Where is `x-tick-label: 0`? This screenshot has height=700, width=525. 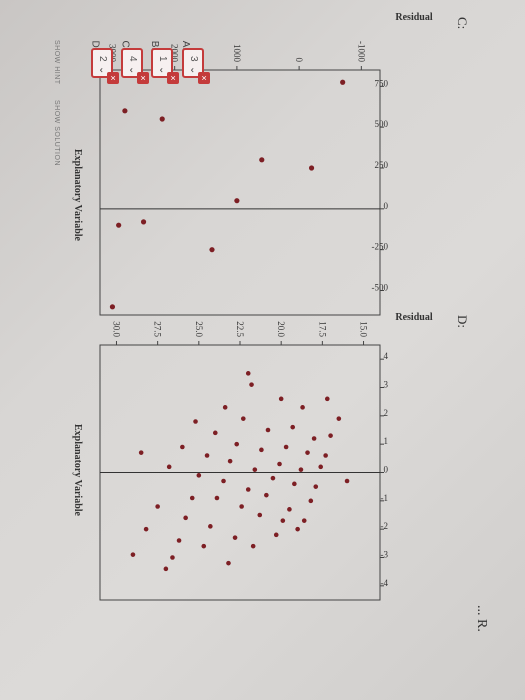
x-tick-label: 0 is located at coordinates (299, 60).